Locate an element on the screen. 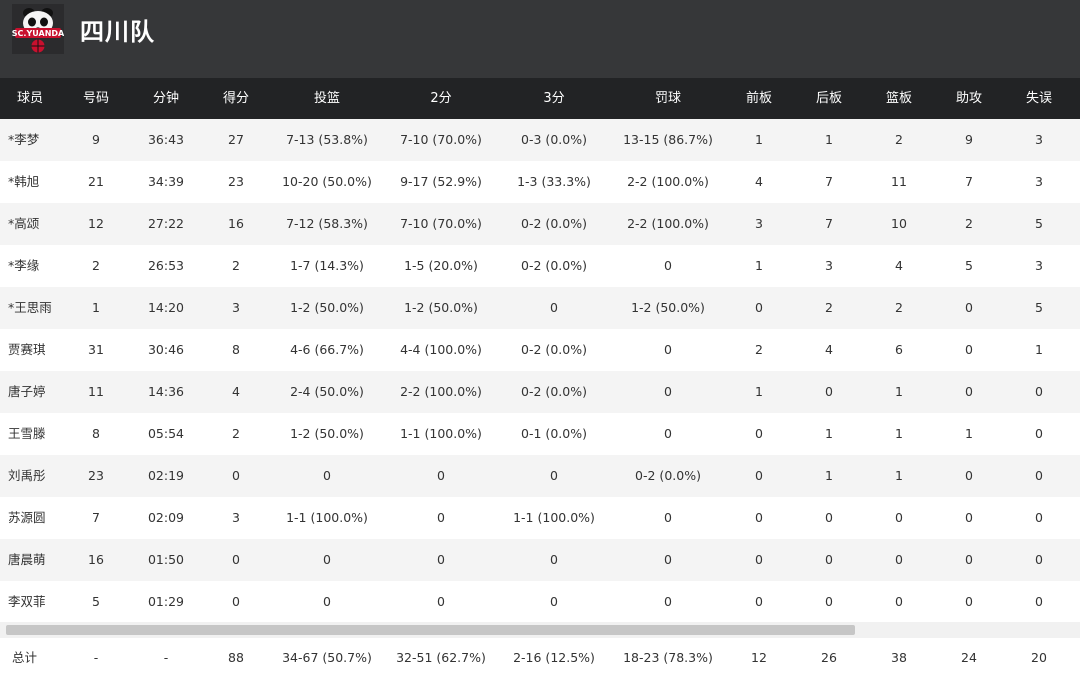 This screenshot has height=678, width=1080. cell-three-pt: 1-1 (100.0%) is located at coordinates (554, 517).